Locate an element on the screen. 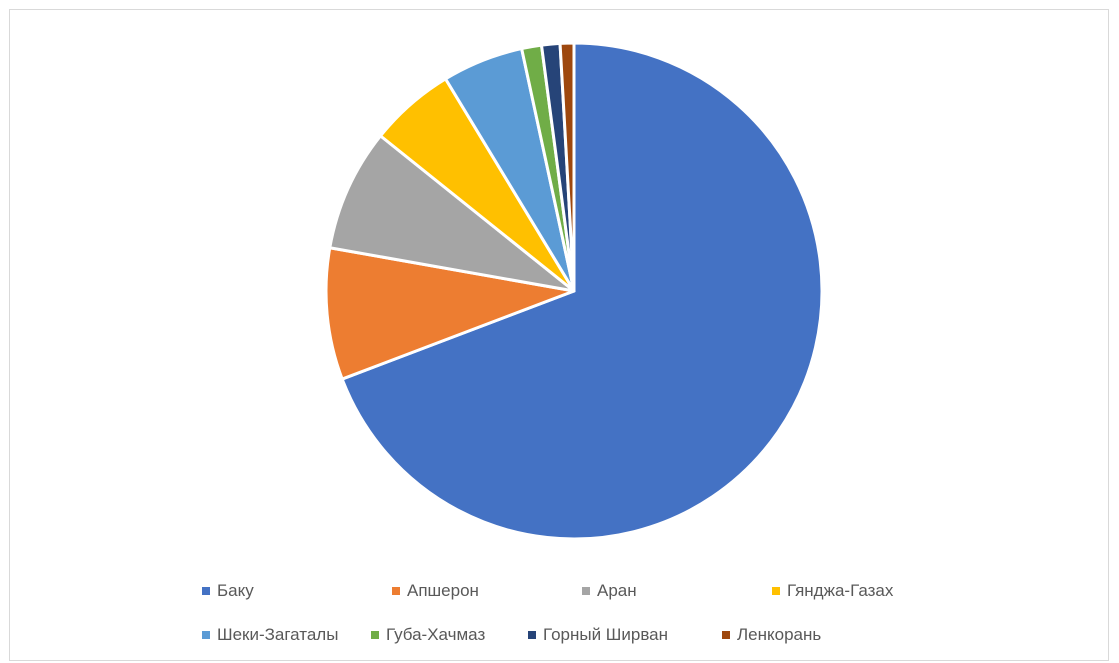 The image size is (1119, 663). legend-label: Баку is located at coordinates (235, 590).